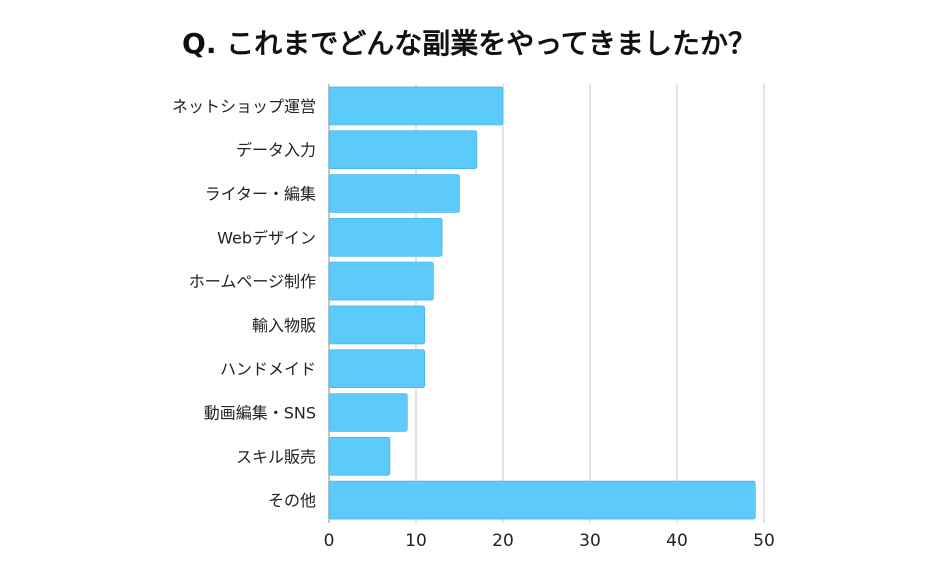 The width and height of the screenshot is (938, 580). What do you see at coordinates (292, 500) in the screenshot?
I see `category-label: その他` at bounding box center [292, 500].